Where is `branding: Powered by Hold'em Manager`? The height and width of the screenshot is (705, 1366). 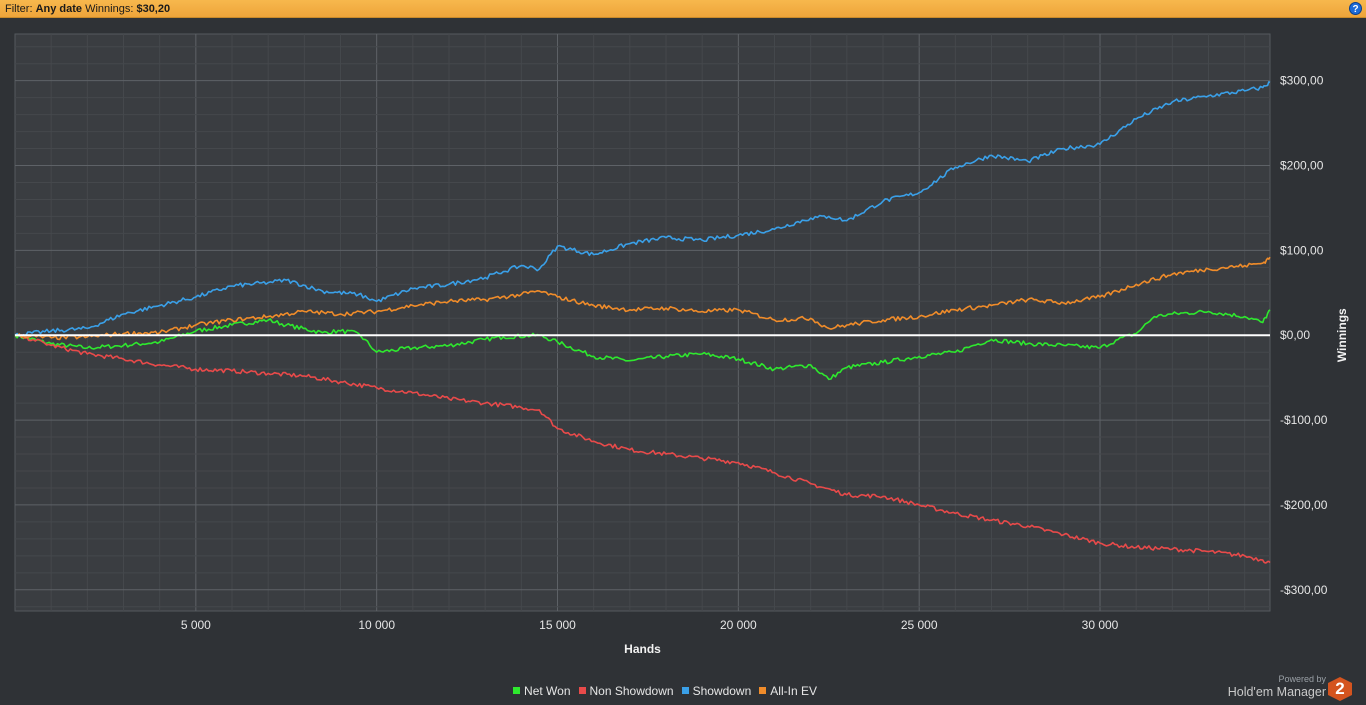
branding: Powered by Hold'em Manager is located at coordinates (1277, 687).